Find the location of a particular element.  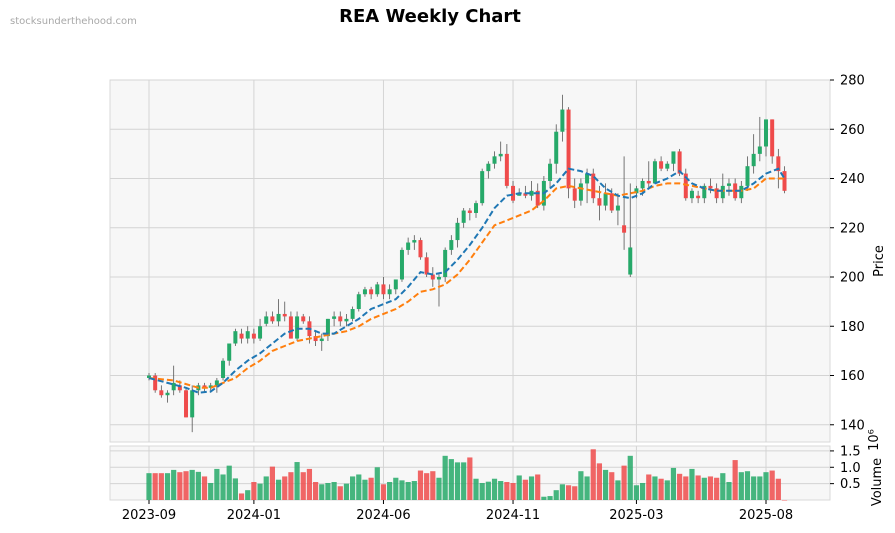

y-axis-label: Price is located at coordinates (879, 261).